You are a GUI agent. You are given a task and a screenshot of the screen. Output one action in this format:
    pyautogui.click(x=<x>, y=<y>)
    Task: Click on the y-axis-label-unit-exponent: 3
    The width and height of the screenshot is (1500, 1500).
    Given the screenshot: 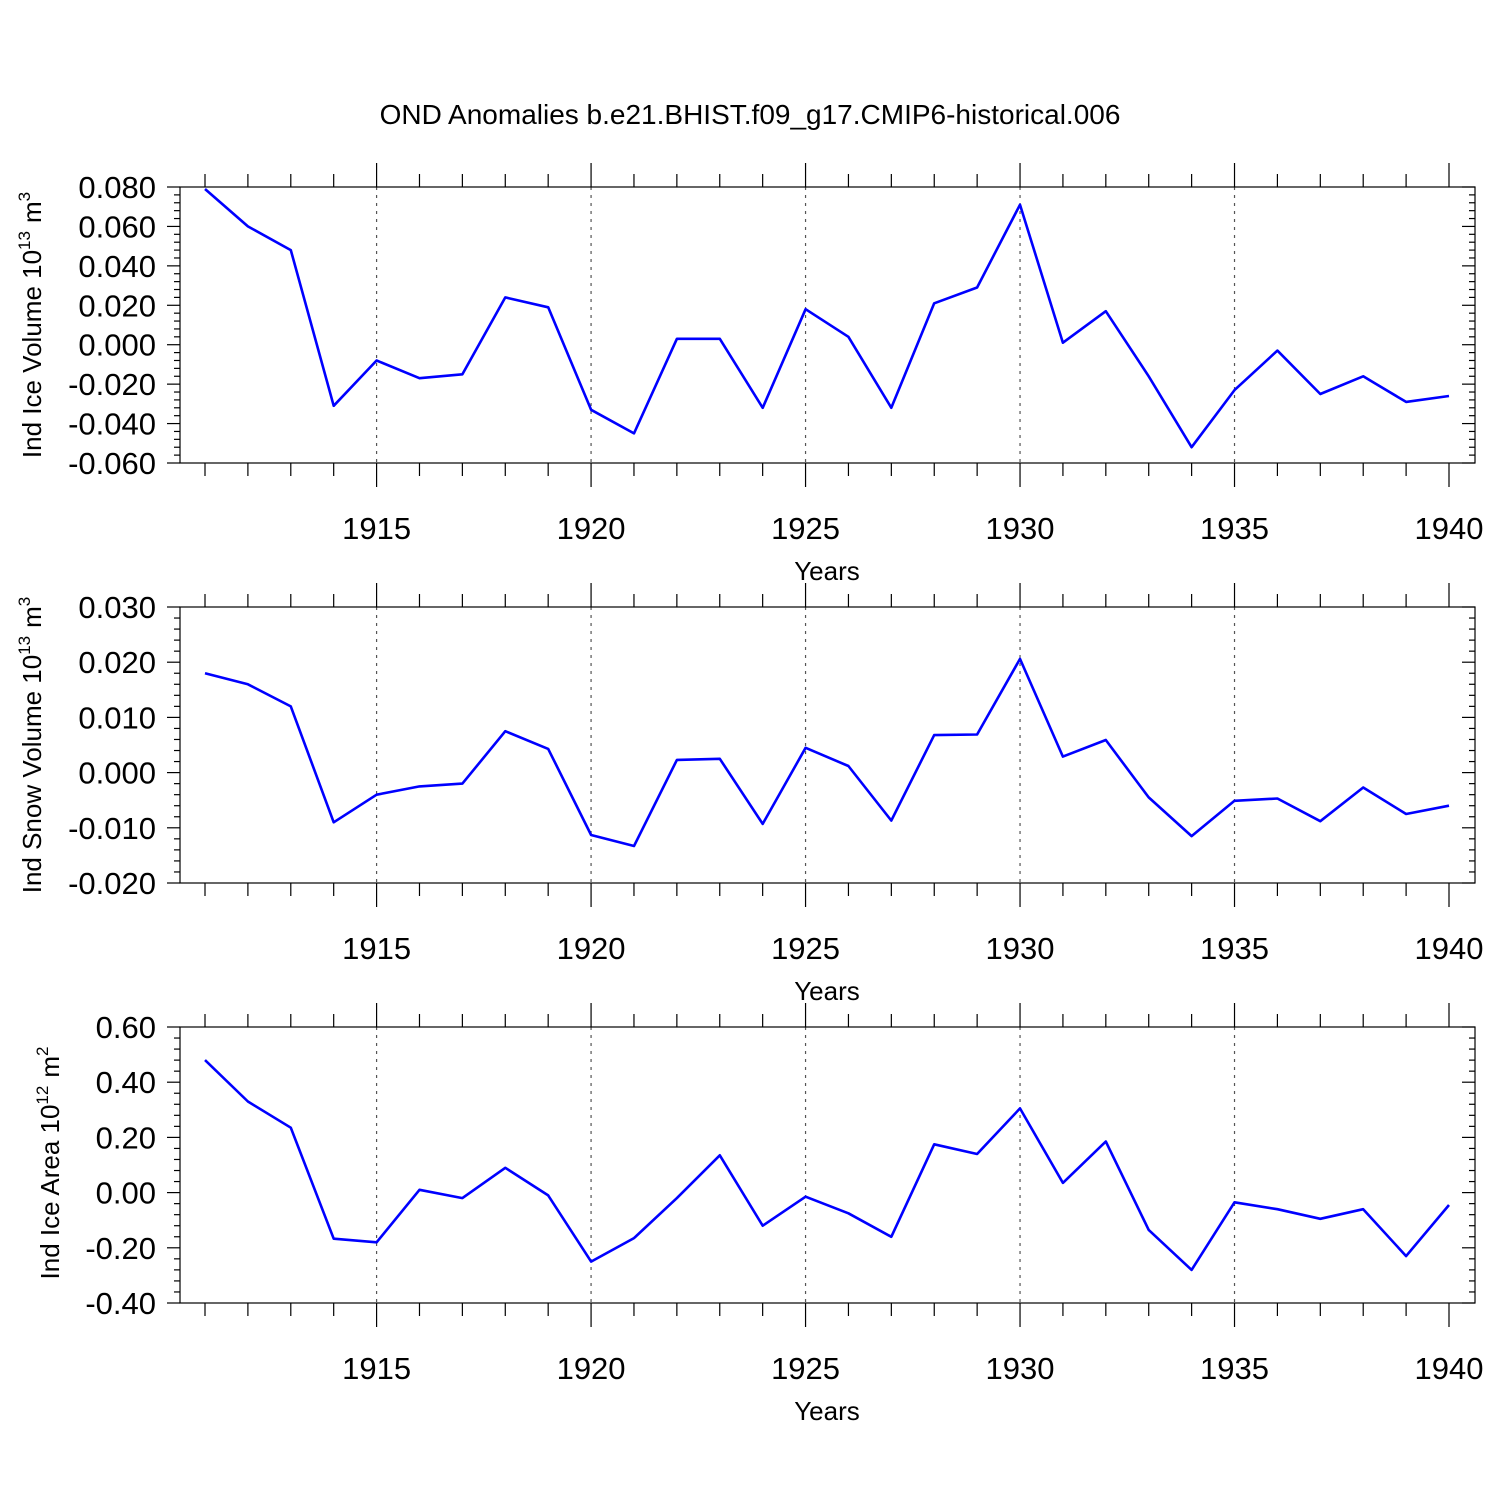 What is the action you would take?
    pyautogui.click(x=24, y=196)
    